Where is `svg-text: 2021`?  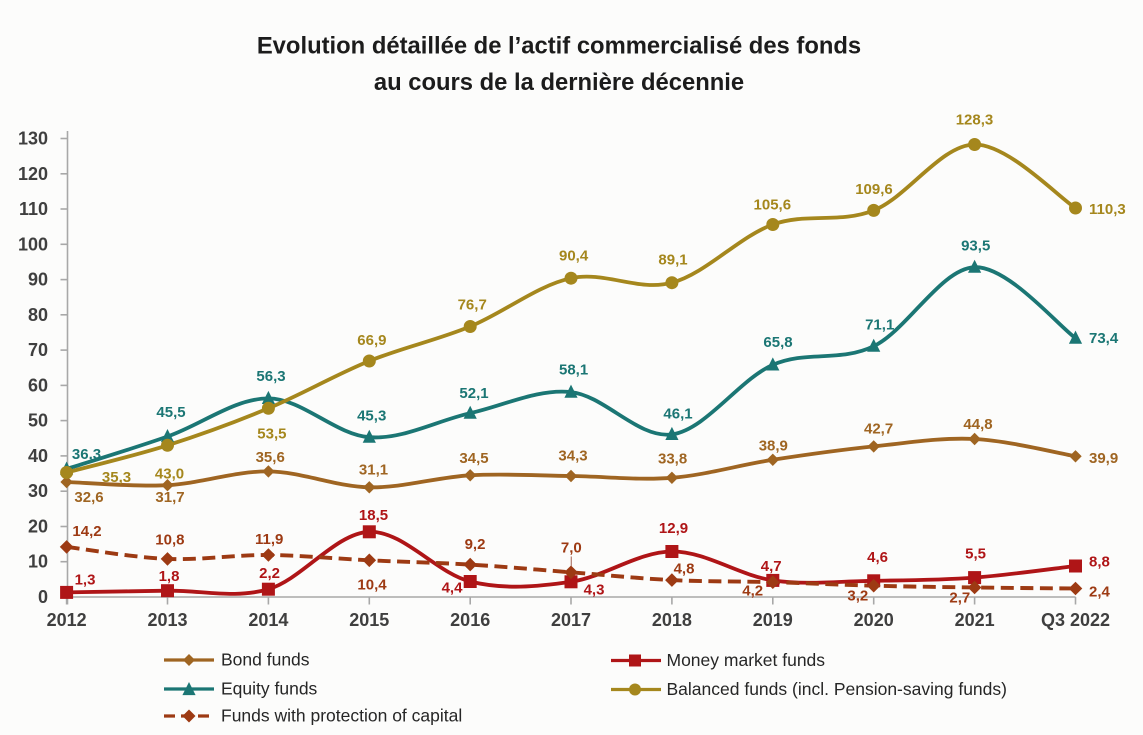
svg-text: 2021 is located at coordinates (975, 620).